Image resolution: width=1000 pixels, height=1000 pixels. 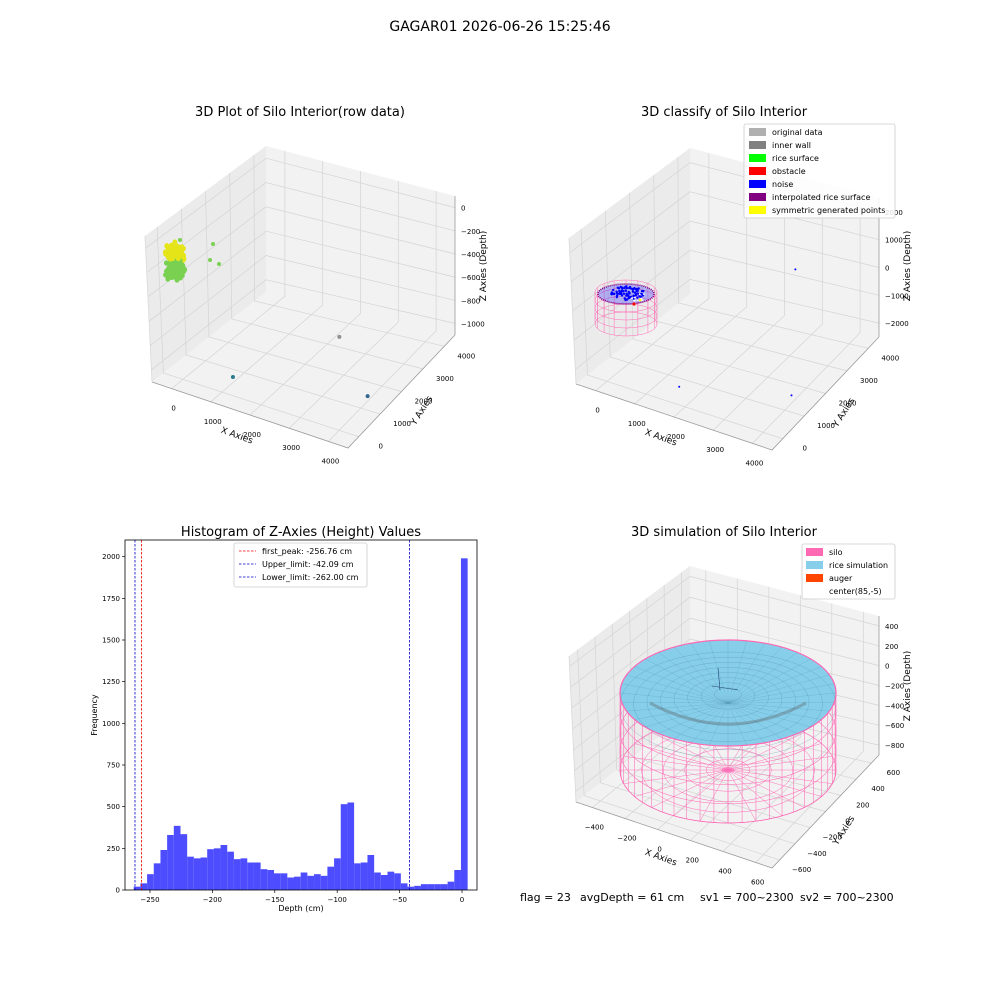 I want to click on histogram-title: Histogram of Z-Axies (Height) Values, so click(x=301, y=532).